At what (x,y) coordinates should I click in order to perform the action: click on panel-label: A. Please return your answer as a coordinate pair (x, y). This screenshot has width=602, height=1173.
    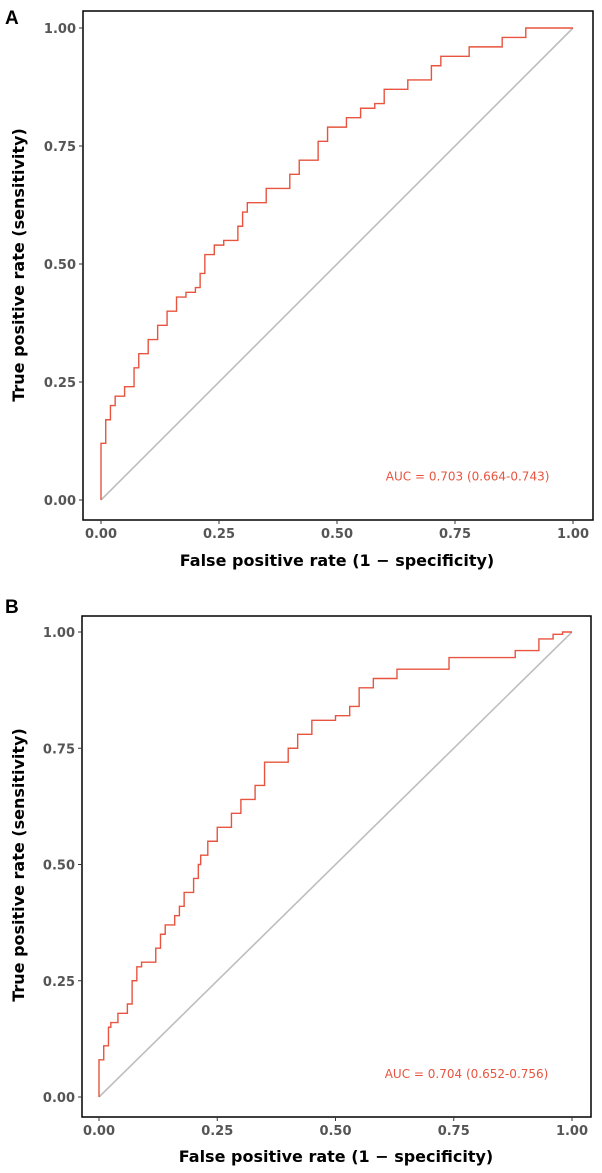
    Looking at the image, I should click on (12, 18).